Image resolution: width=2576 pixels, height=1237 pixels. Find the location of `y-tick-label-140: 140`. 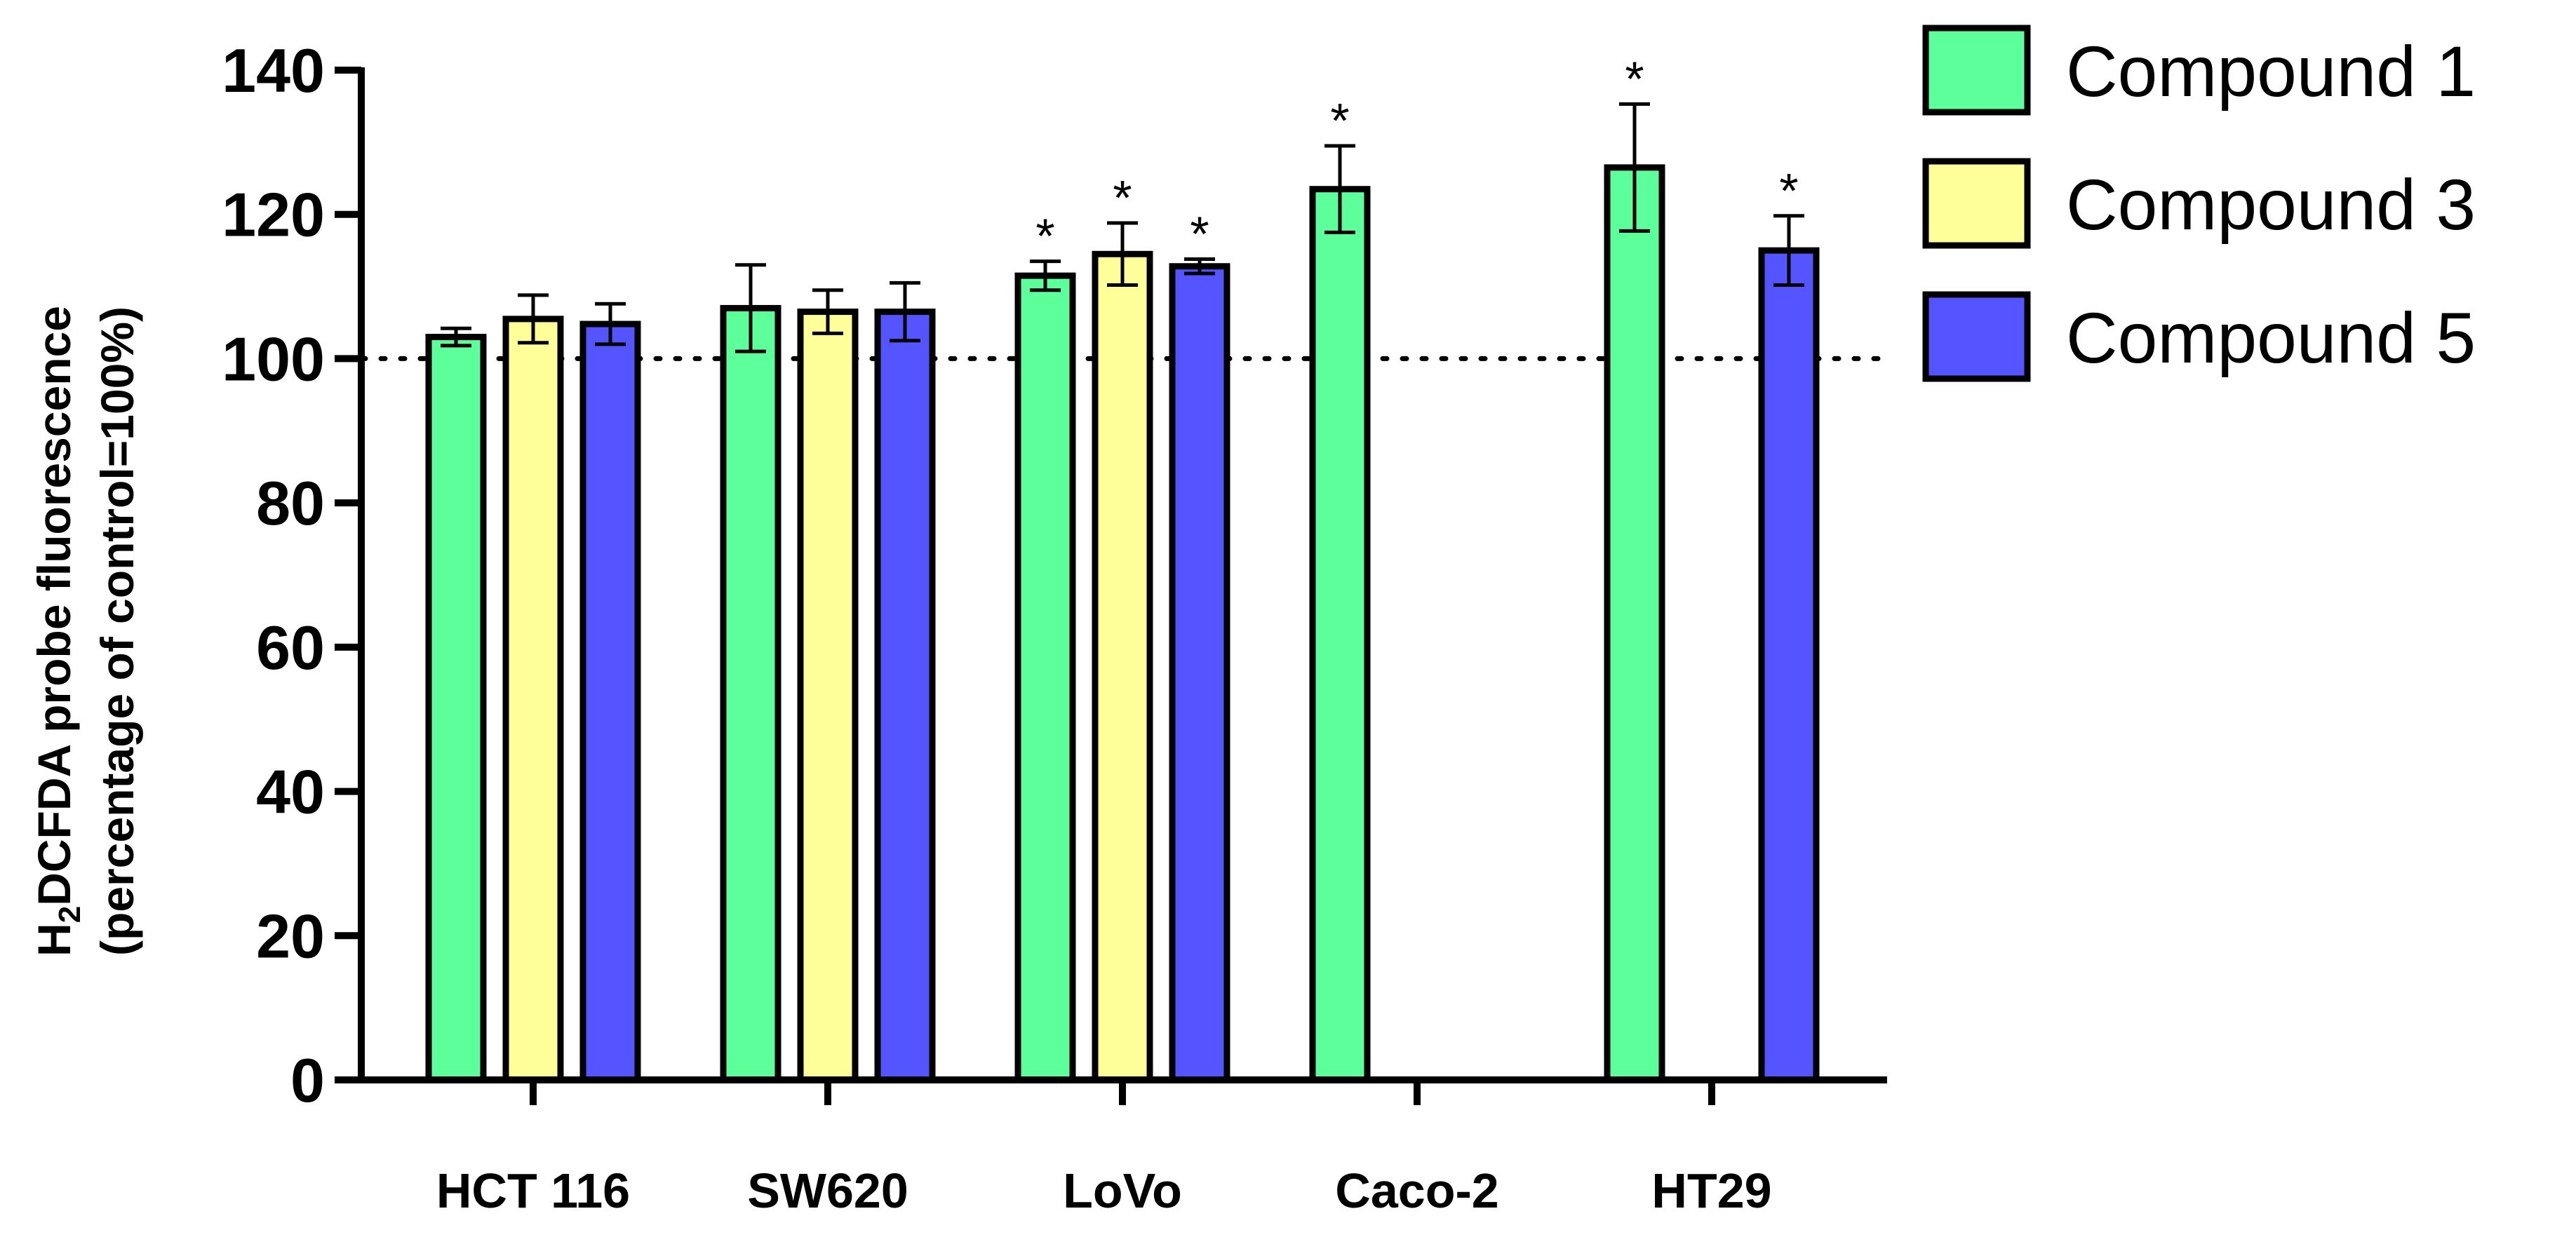

y-tick-label-140: 140 is located at coordinates (273, 70).